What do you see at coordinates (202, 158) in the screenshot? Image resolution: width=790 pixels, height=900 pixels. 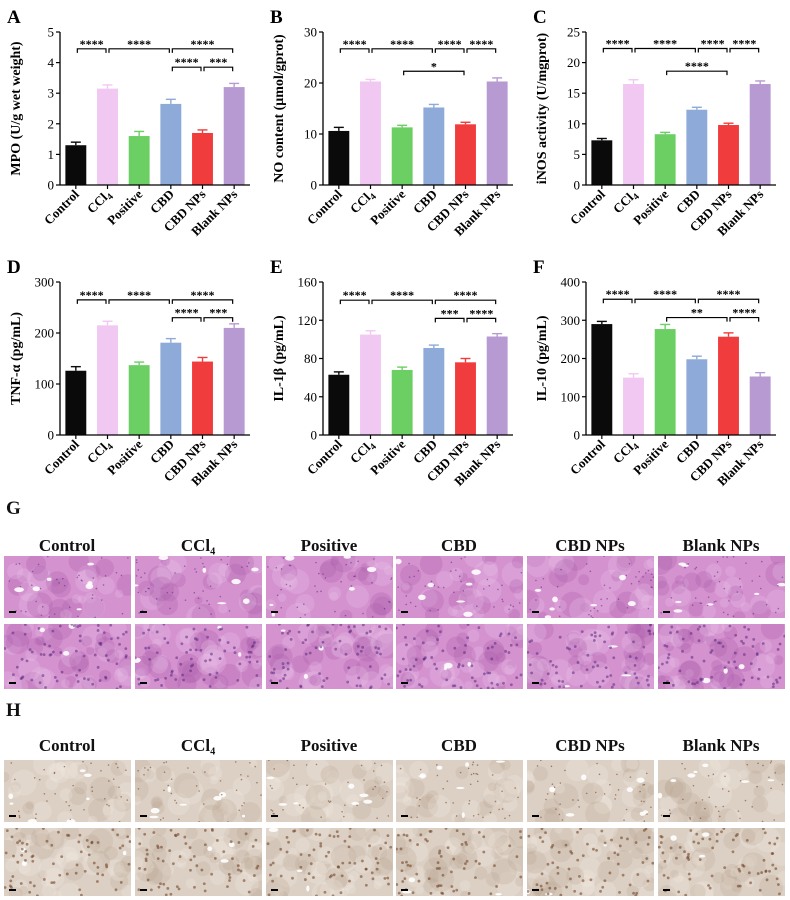 I see `bar-A-cbd-nps` at bounding box center [202, 158].